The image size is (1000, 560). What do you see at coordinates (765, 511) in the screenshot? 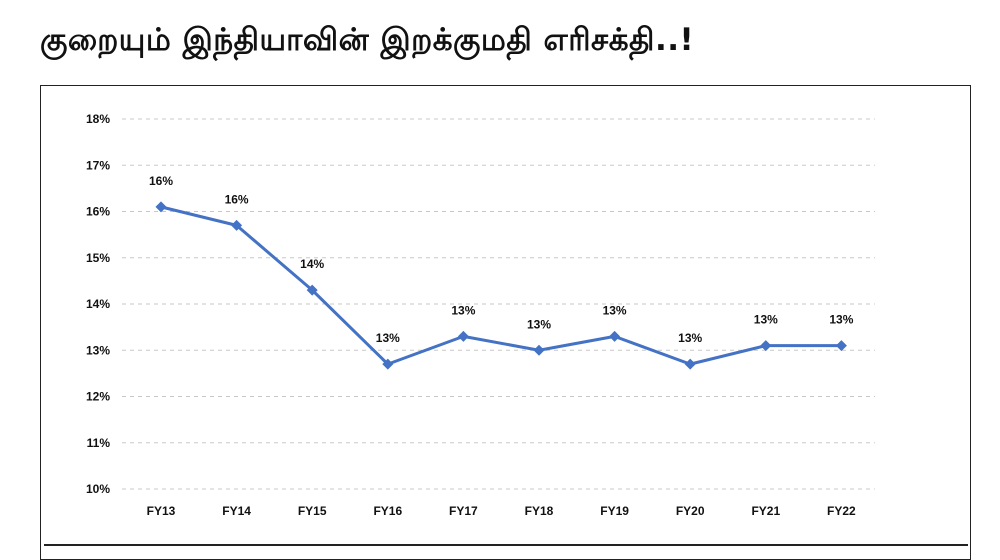
I see `x-tick-label: FY21` at bounding box center [765, 511].